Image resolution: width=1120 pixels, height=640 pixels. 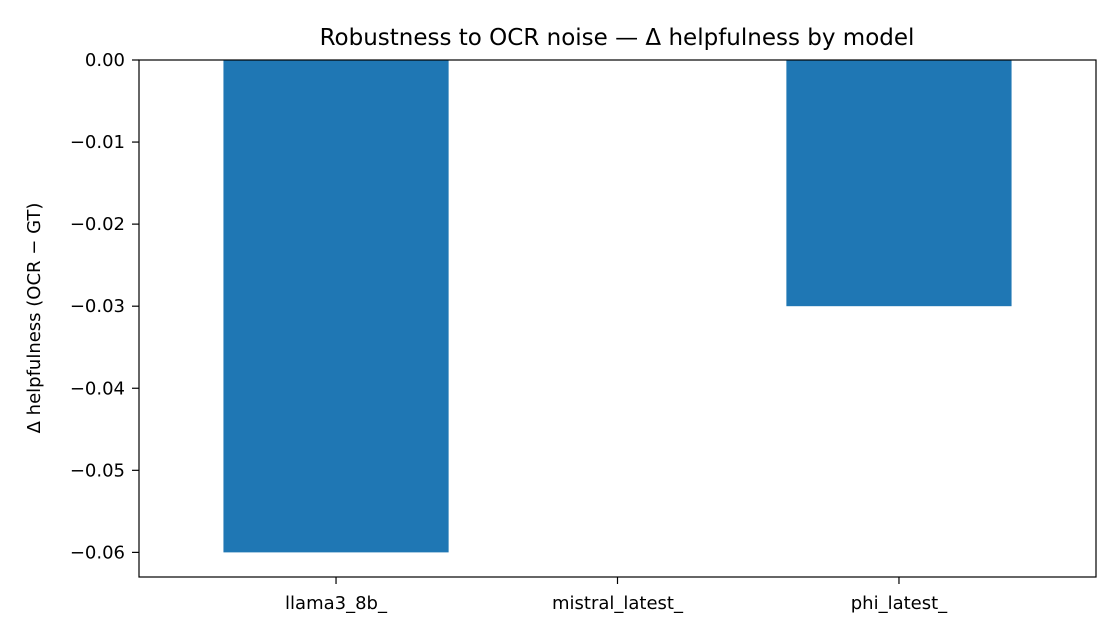 I want to click on y-axis-label: Δ helpfulness (OCR − GT), so click(x=34, y=318).